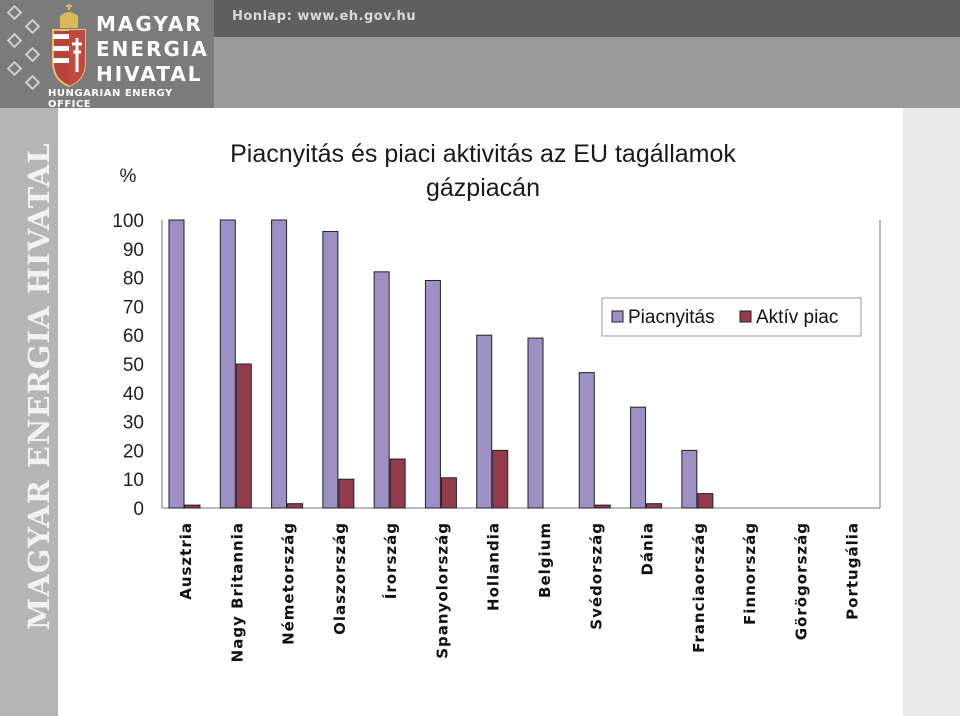 This screenshot has height=716, width=960. What do you see at coordinates (133, 336) in the screenshot?
I see `y-tick-label: 60` at bounding box center [133, 336].